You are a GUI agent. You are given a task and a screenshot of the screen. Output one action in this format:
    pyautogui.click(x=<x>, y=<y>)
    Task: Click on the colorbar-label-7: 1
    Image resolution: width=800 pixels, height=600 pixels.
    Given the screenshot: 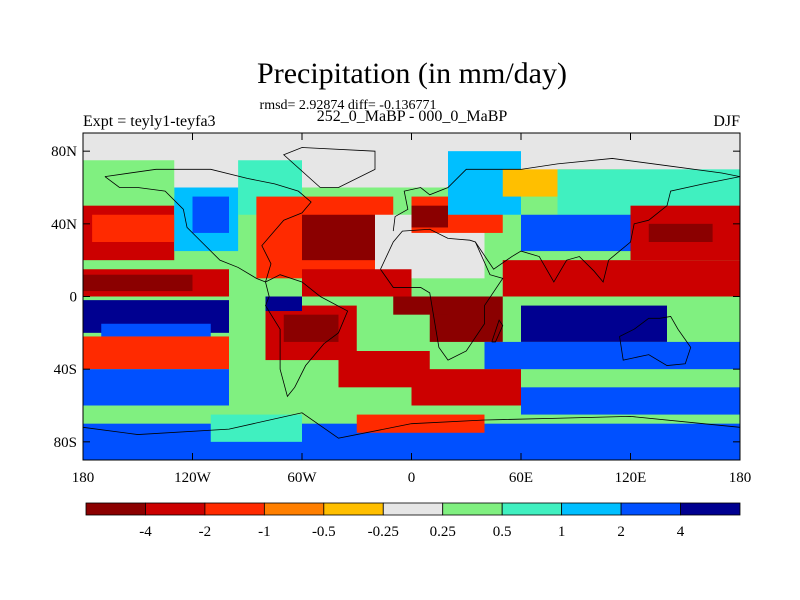 What is the action you would take?
    pyautogui.click(x=562, y=532)
    